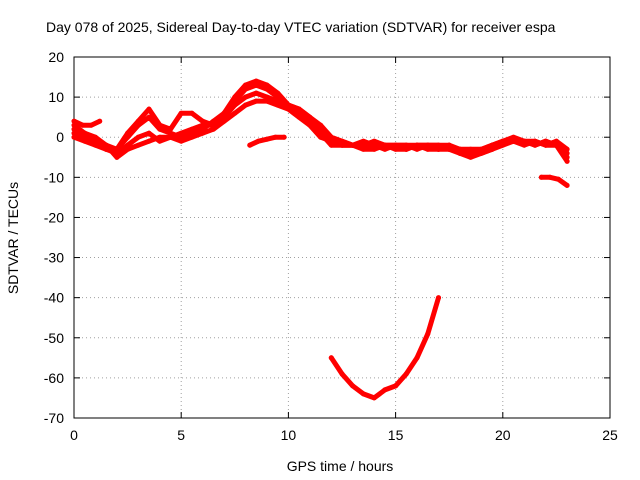 This screenshot has height=480, width=640. What do you see at coordinates (54, 418) in the screenshot?
I see `y-tick-label: -70` at bounding box center [54, 418].